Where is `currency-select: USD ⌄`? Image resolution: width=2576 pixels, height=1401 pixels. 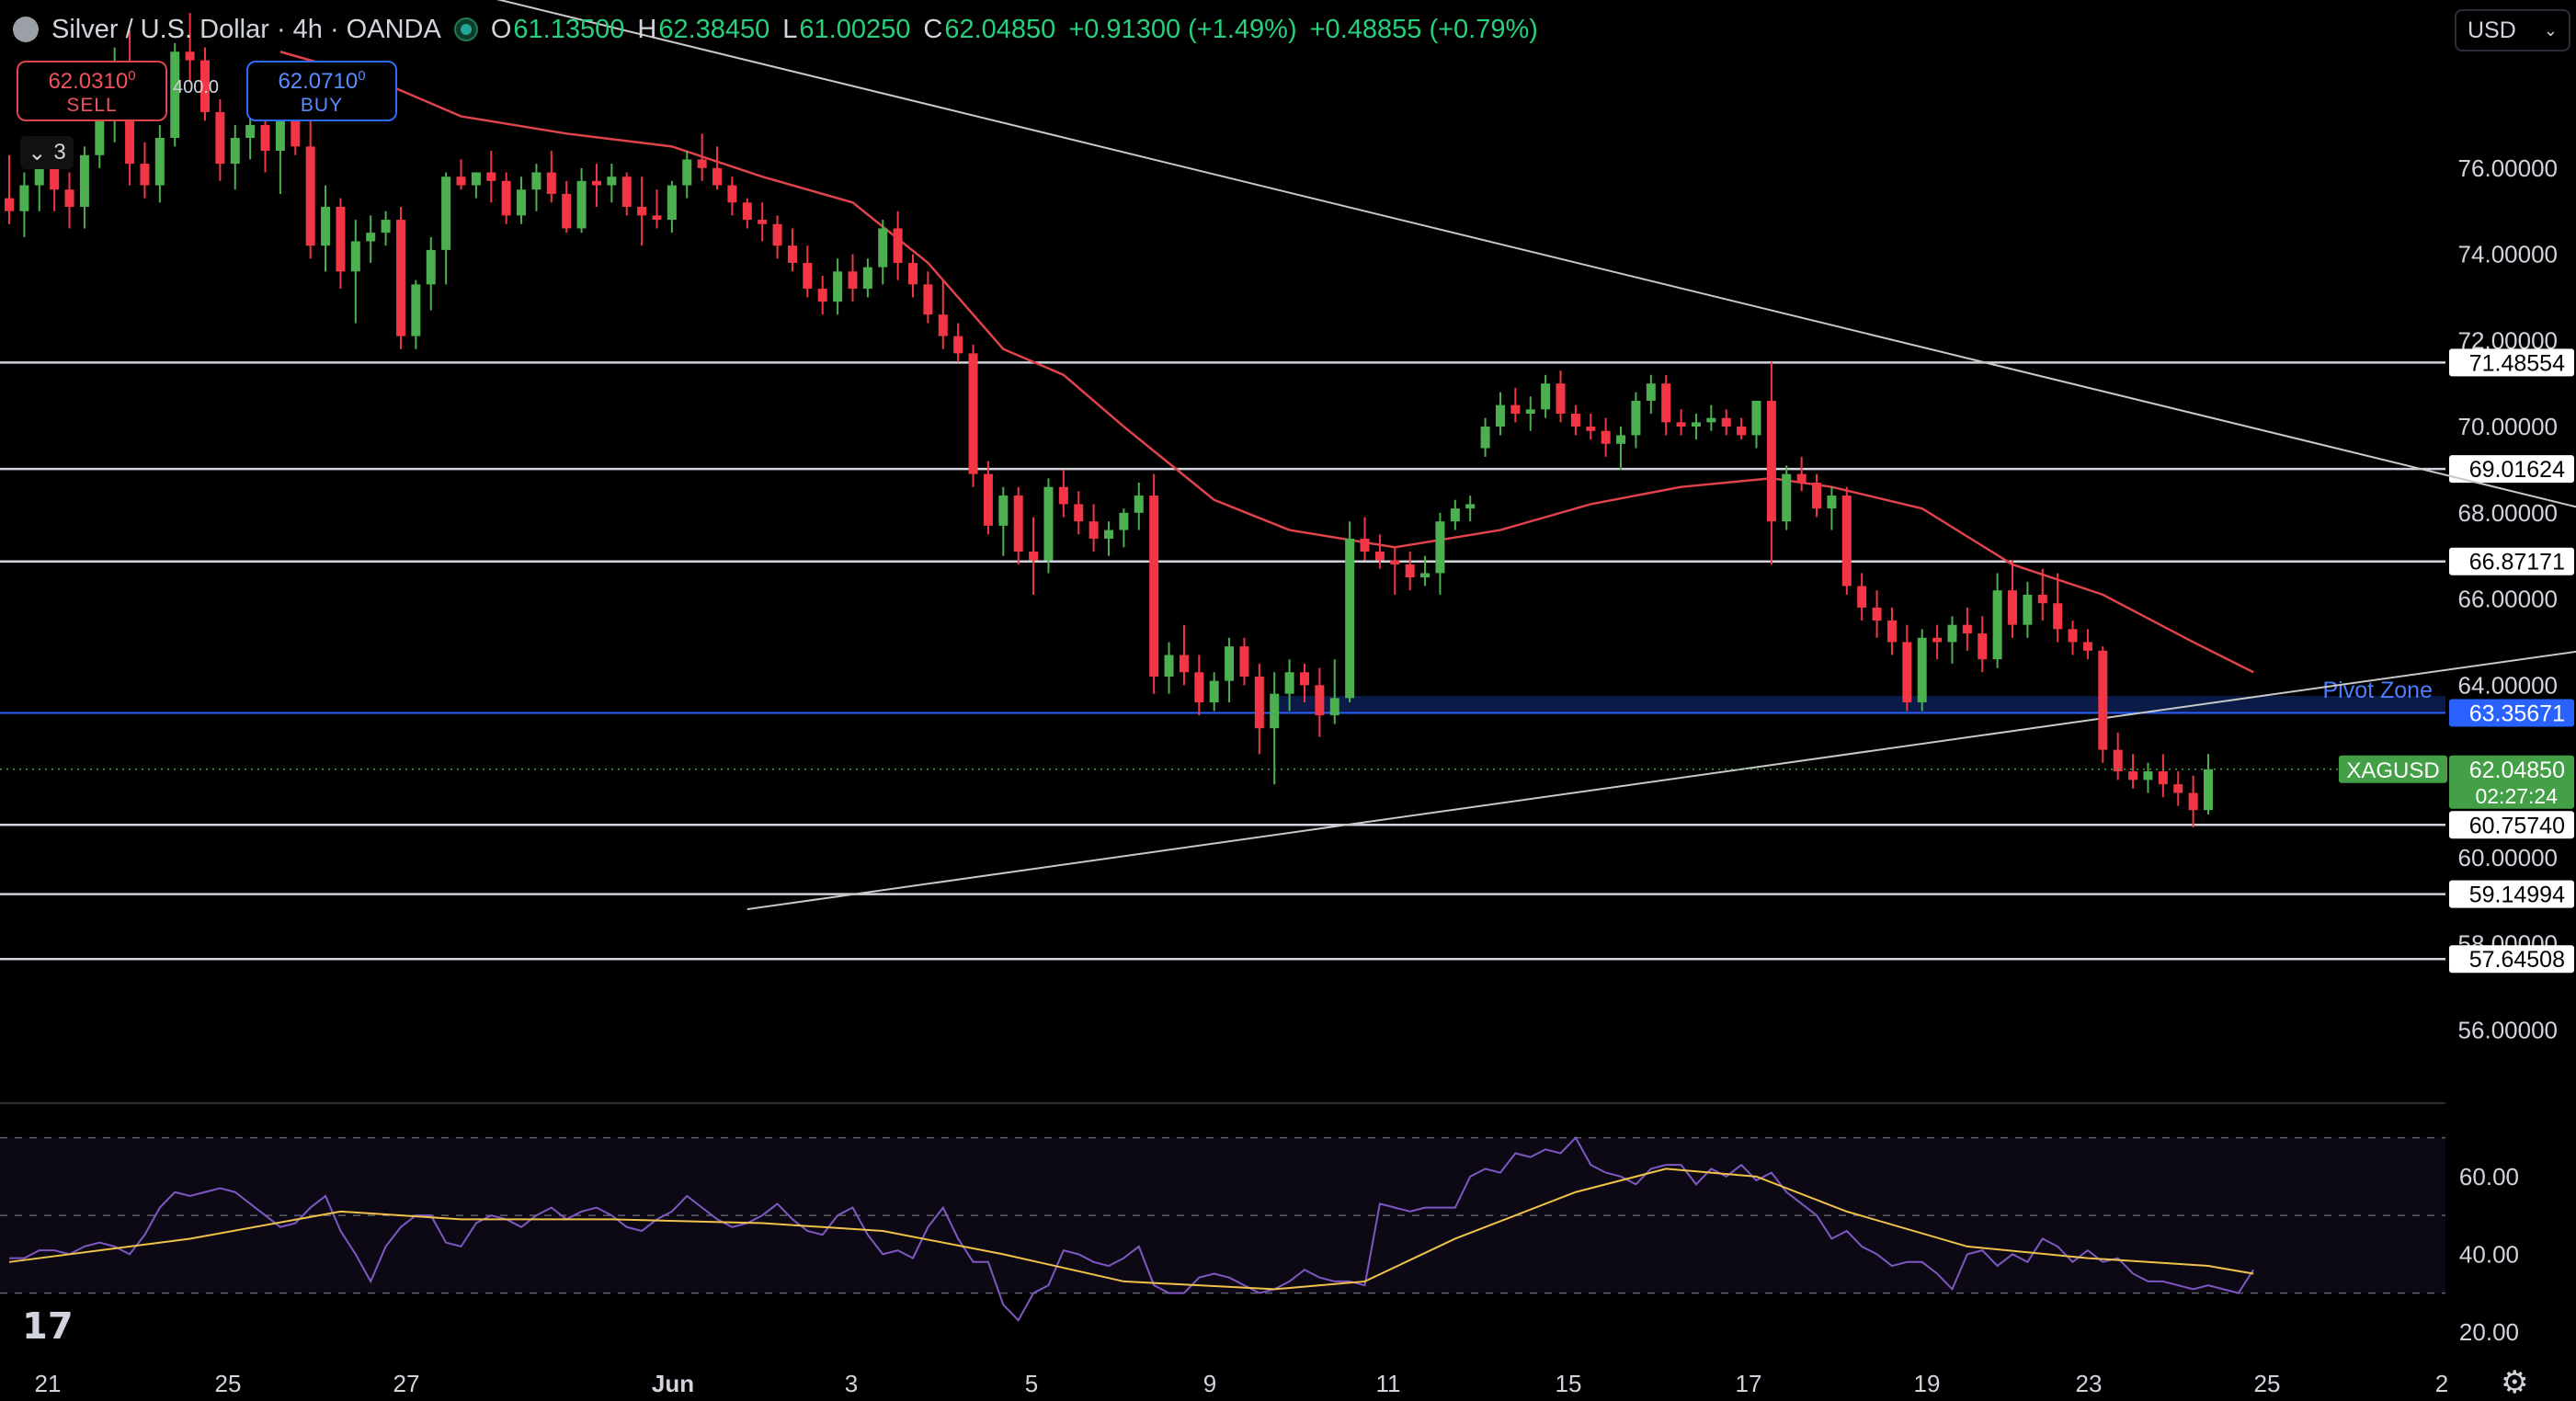 currency-select: USD ⌄ is located at coordinates (2512, 30).